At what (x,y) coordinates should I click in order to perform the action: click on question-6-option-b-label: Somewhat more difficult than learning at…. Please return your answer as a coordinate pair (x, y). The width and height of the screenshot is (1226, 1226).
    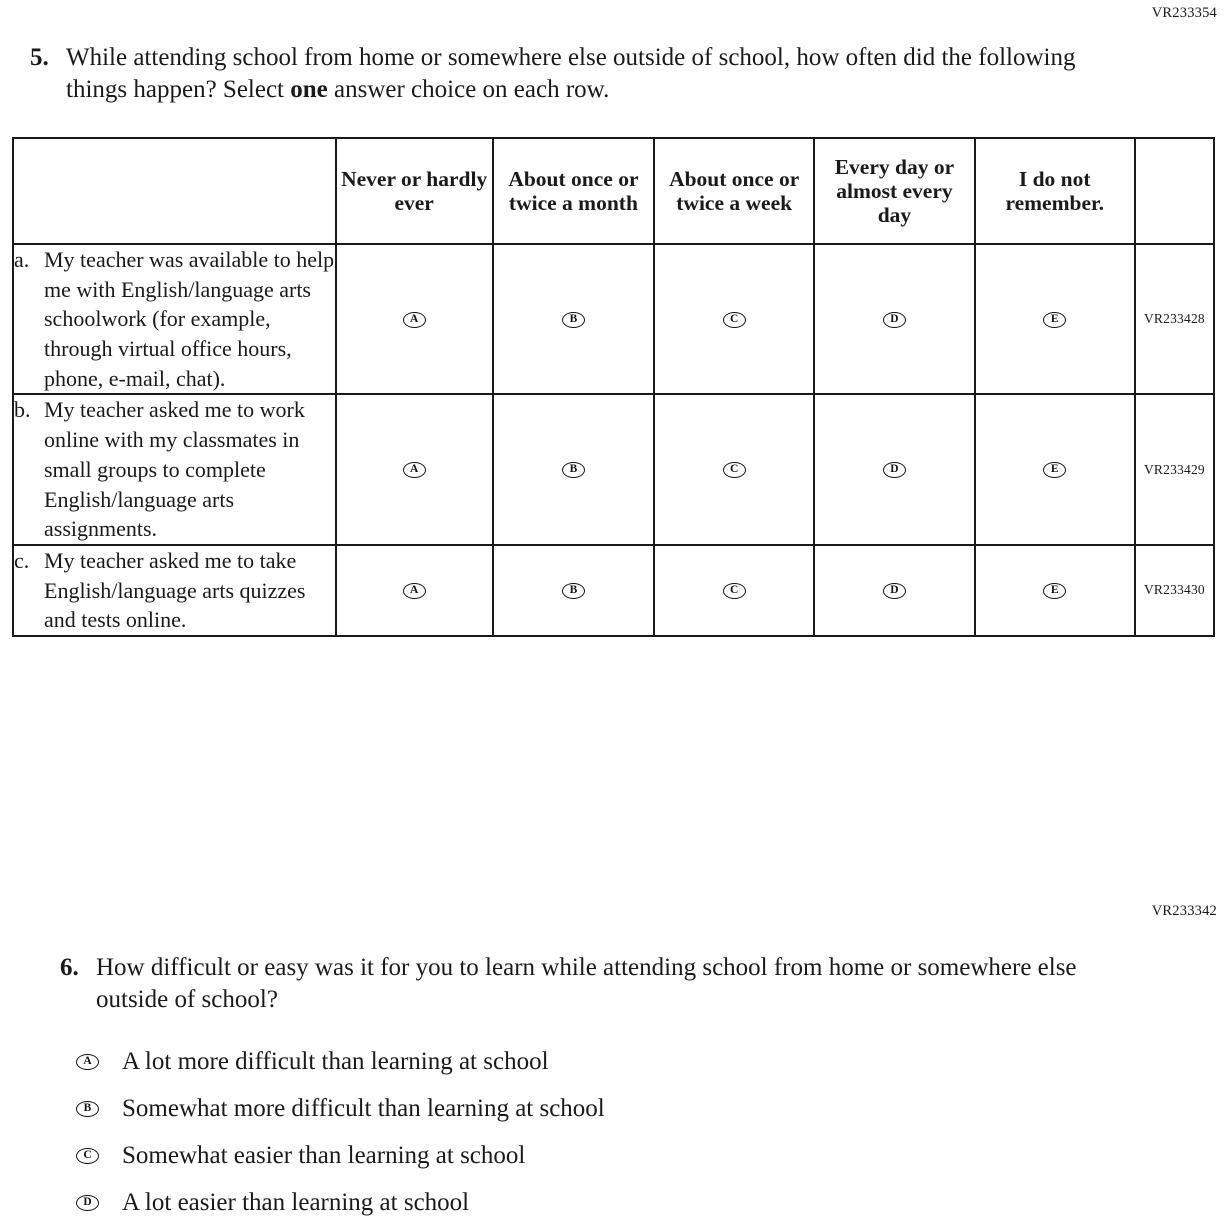
    Looking at the image, I should click on (363, 1108).